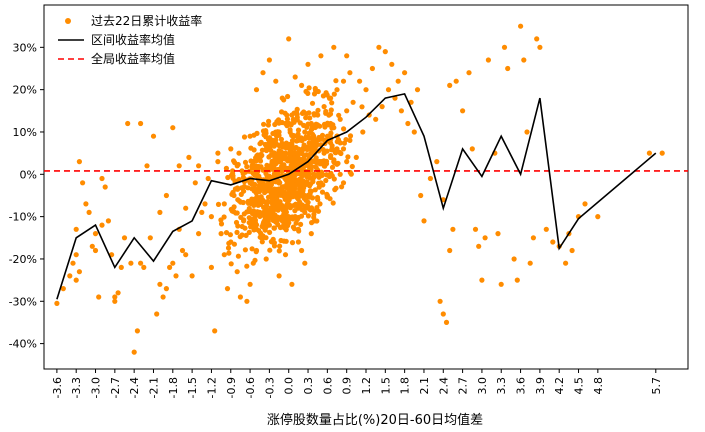 This screenshot has width=705, height=432. What do you see at coordinates (134, 387) in the screenshot?
I see `x-tick-label: -2.4` at bounding box center [134, 387].